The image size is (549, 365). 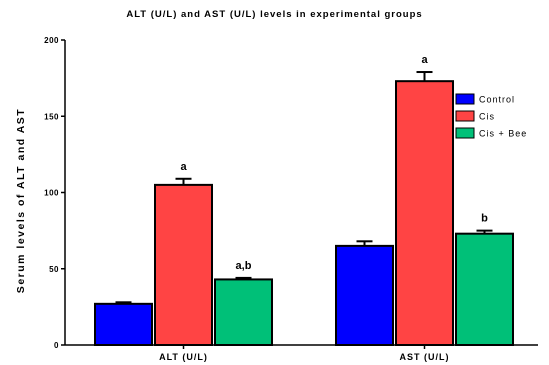 What do you see at coordinates (487, 117) in the screenshot?
I see `legend-label: Cis` at bounding box center [487, 117].